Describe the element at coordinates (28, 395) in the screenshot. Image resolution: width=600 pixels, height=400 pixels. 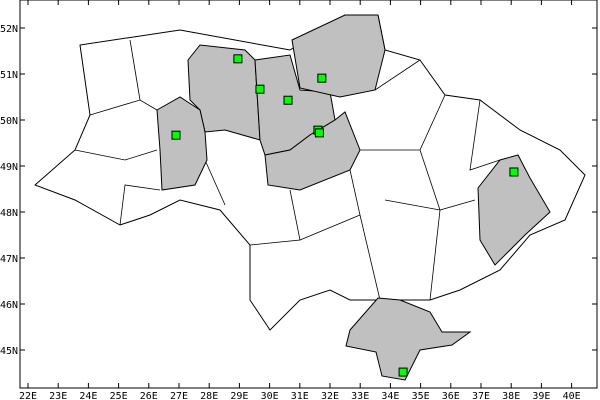
I see `x-tick-label: 22E` at that location.